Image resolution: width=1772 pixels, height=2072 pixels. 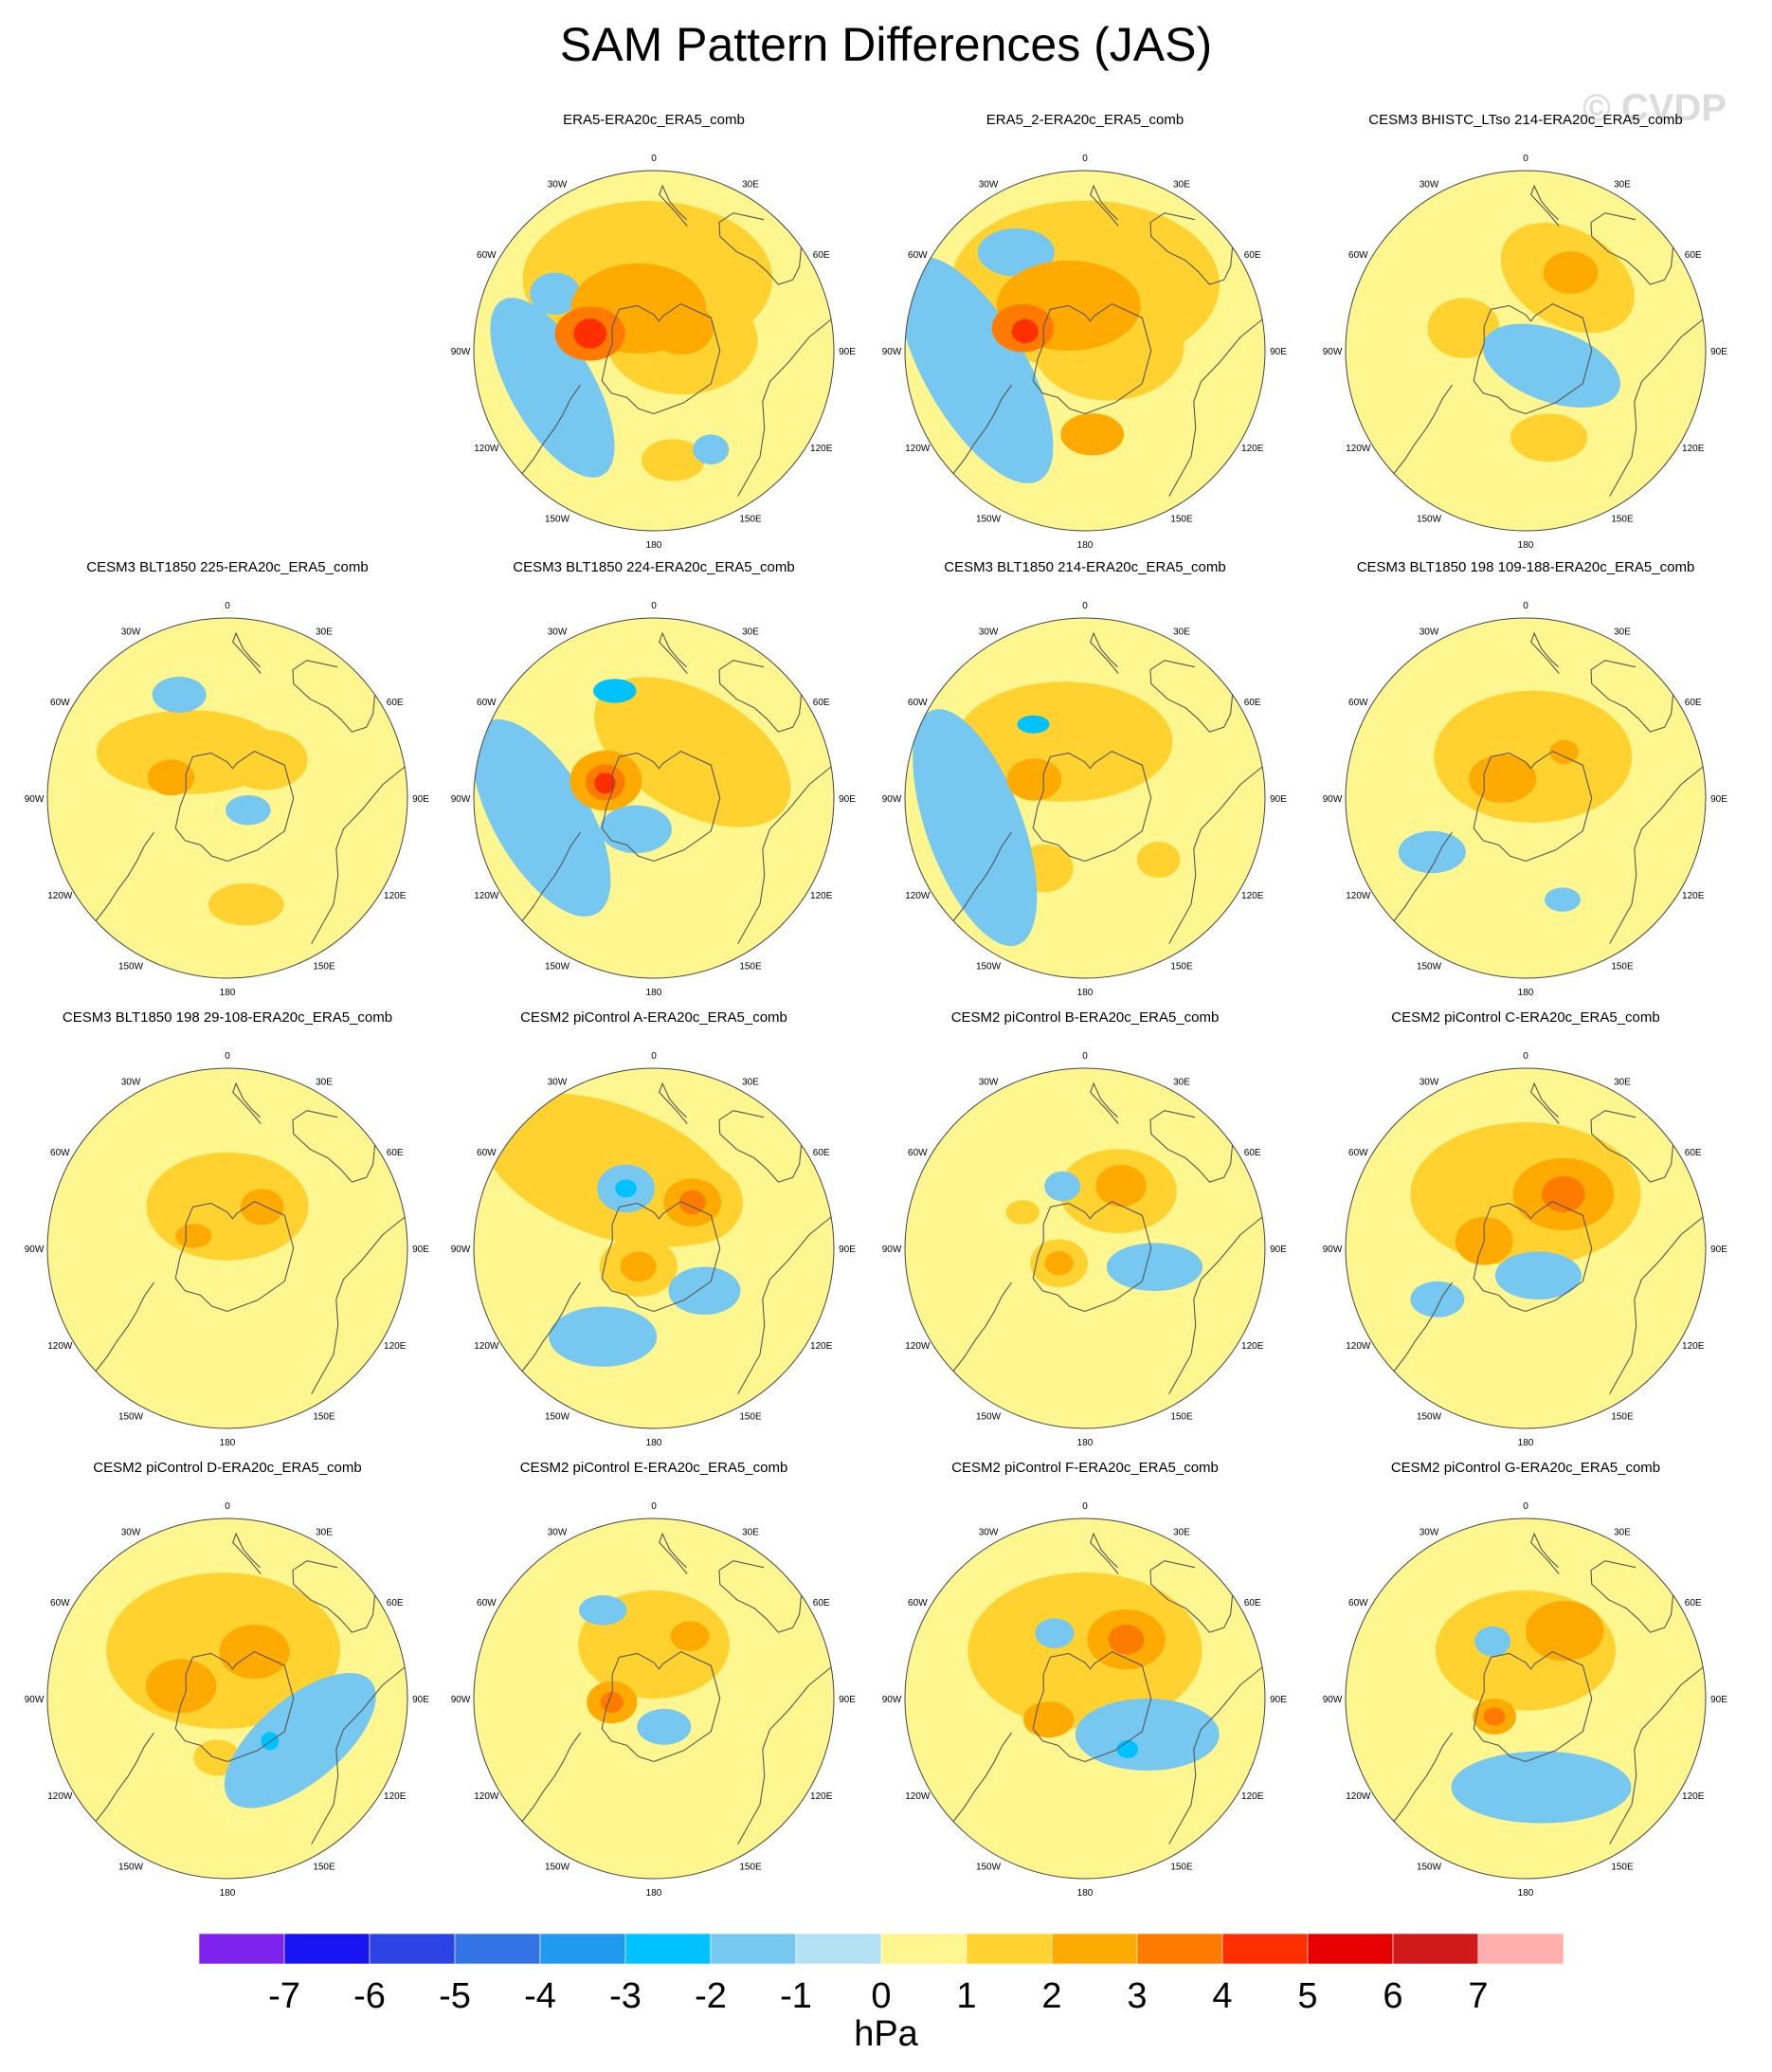 I want to click on contour-field, so click(x=227, y=798).